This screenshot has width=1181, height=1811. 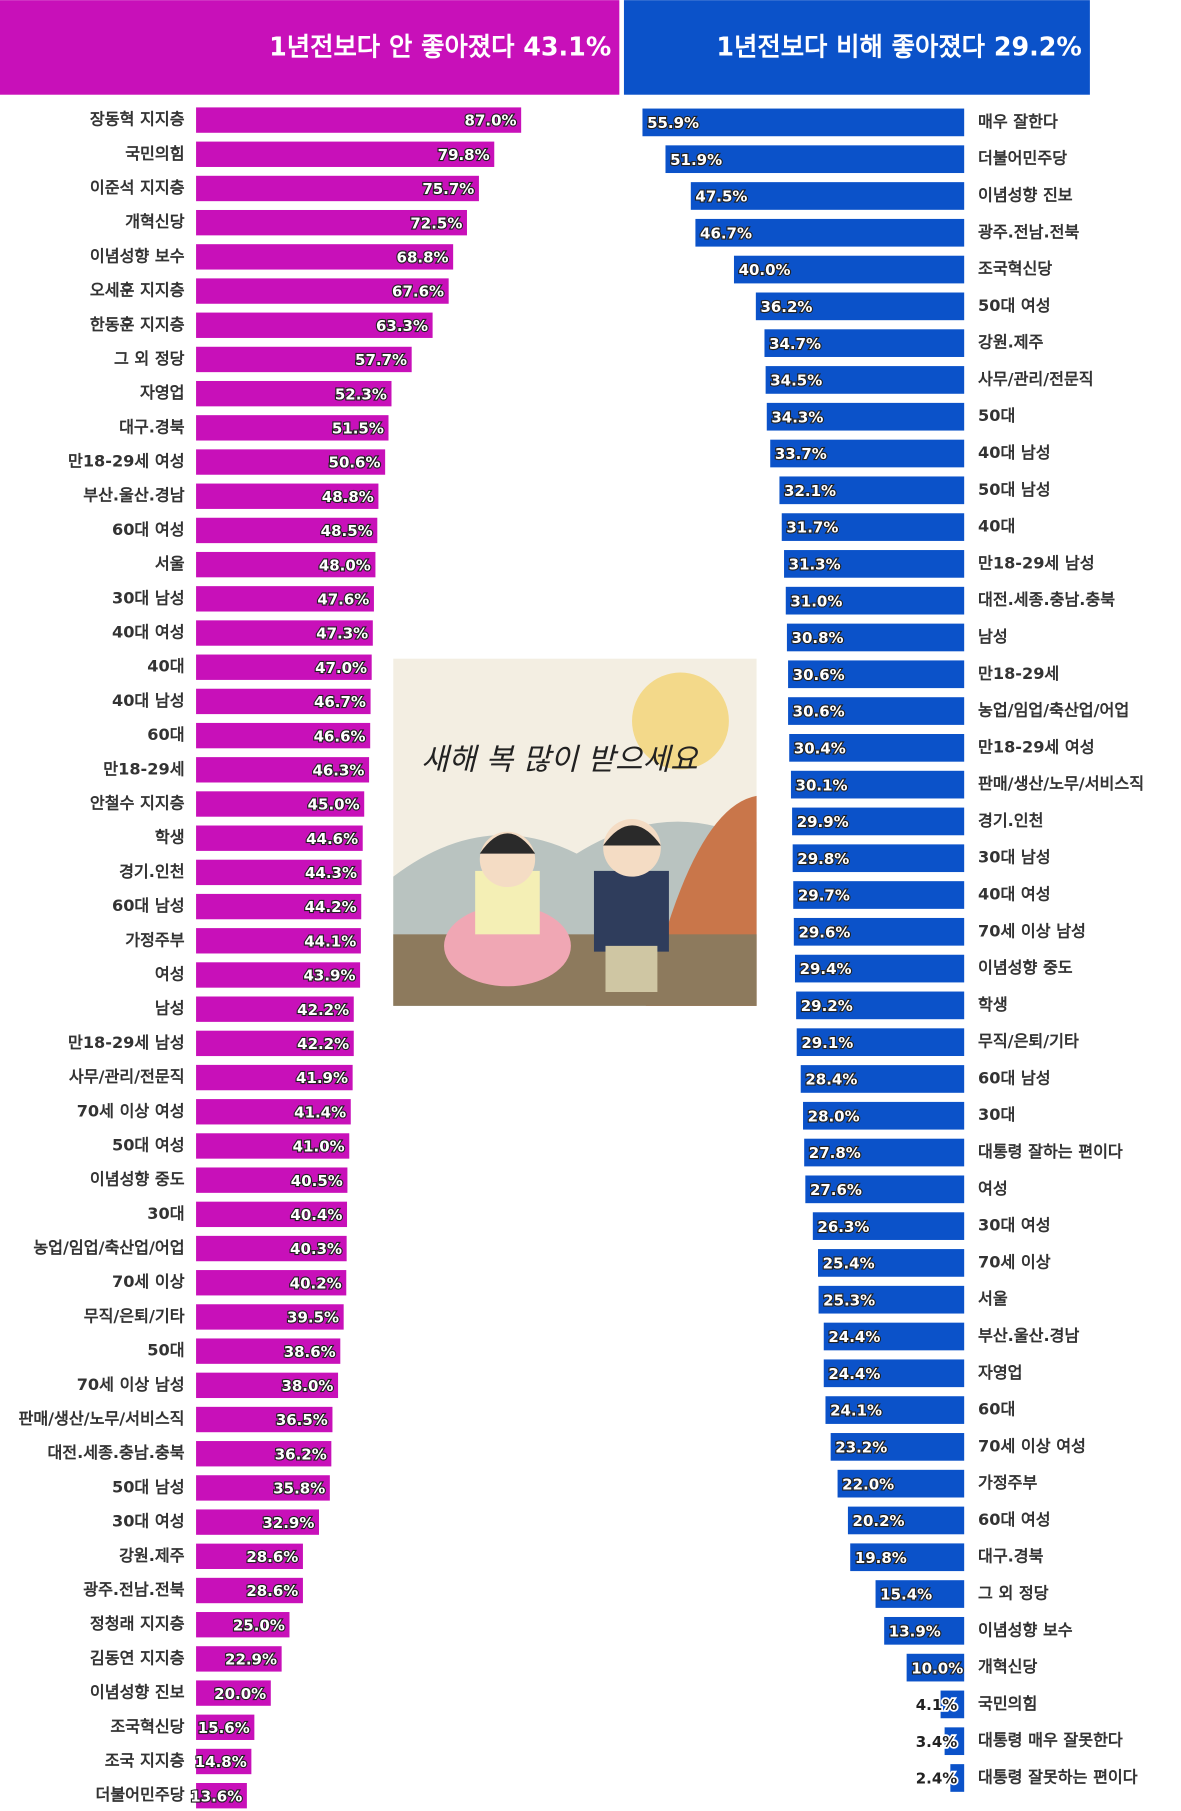 I want to click on header-band, so click(x=310, y=47).